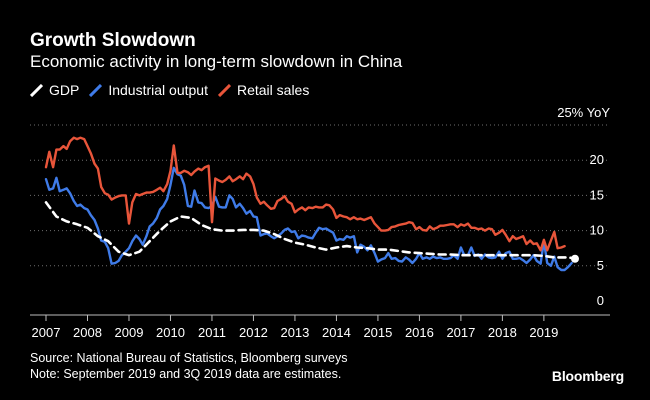 This screenshot has width=650, height=400. What do you see at coordinates (377, 332) in the screenshot?
I see `x-tick-label-2015: 2015` at bounding box center [377, 332].